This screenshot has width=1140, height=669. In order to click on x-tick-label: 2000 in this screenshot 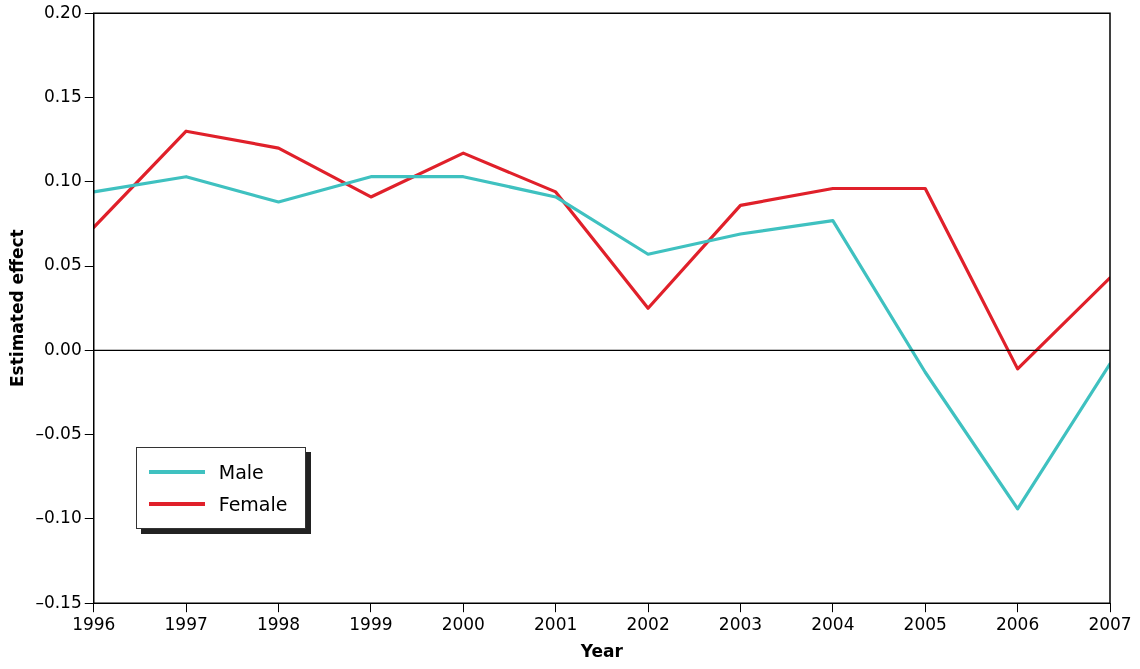, I will do `click(463, 623)`.